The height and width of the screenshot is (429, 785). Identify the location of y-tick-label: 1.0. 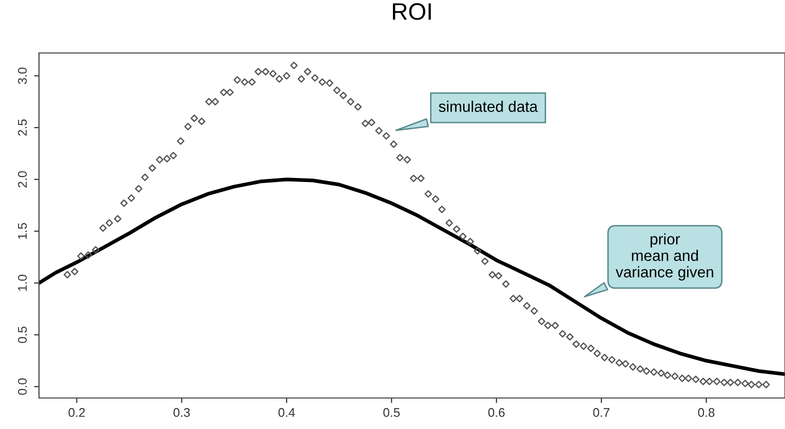
(22, 282).